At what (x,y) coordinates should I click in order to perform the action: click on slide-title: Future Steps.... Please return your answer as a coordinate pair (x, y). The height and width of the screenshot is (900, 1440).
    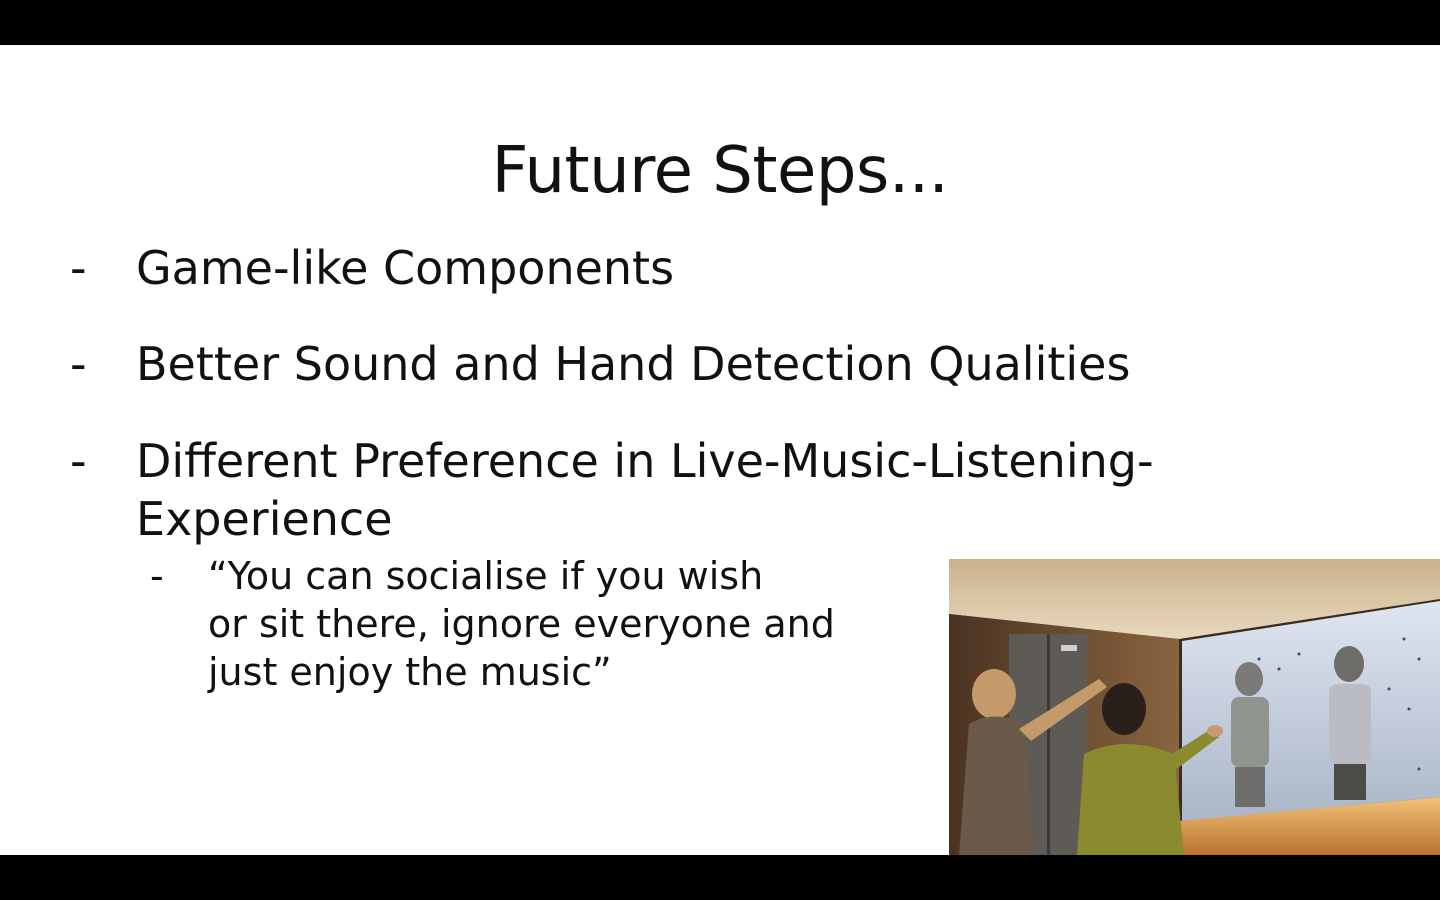
    Looking at the image, I should click on (720, 171).